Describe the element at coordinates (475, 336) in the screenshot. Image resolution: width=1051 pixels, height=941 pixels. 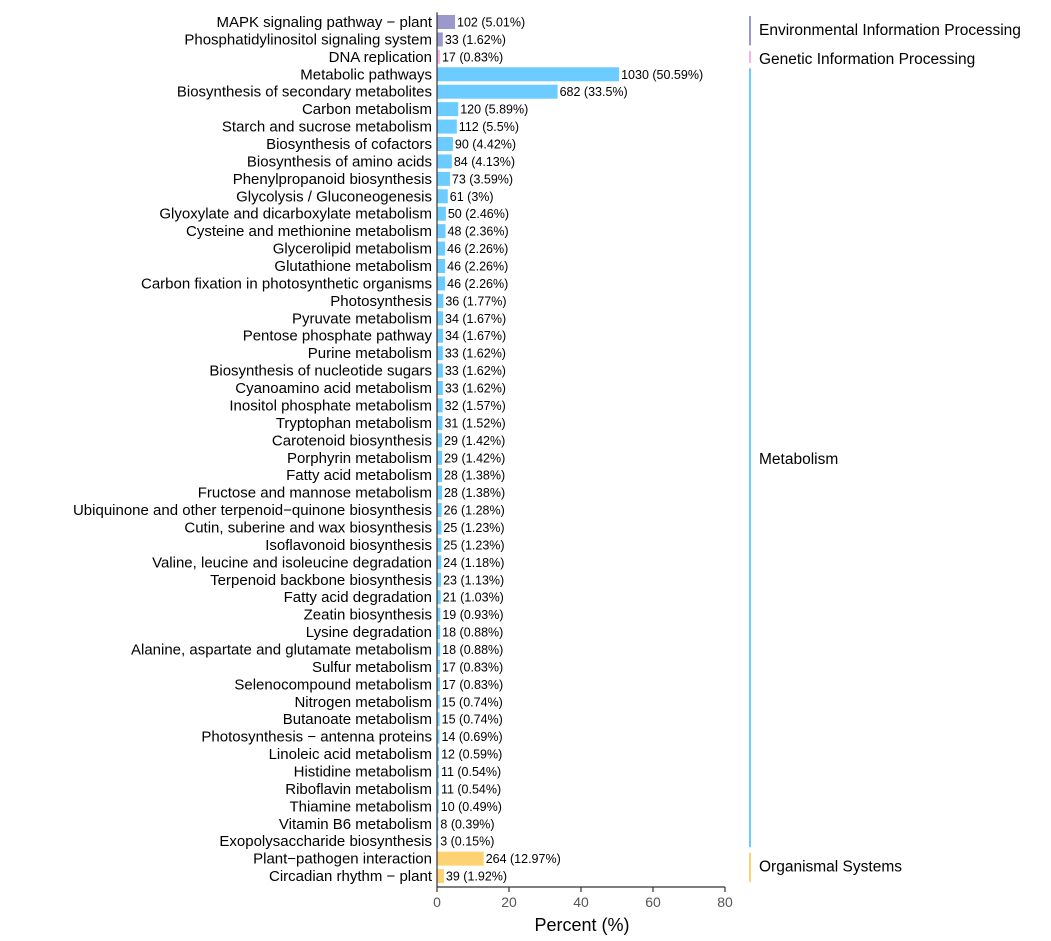
I see `value-label-18: 34 (1.67%)` at that location.